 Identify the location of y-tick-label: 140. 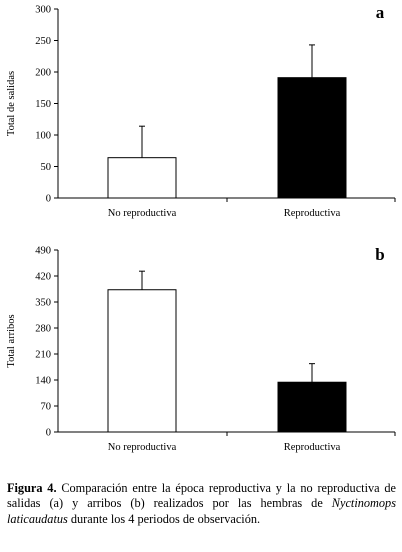
(43, 381).